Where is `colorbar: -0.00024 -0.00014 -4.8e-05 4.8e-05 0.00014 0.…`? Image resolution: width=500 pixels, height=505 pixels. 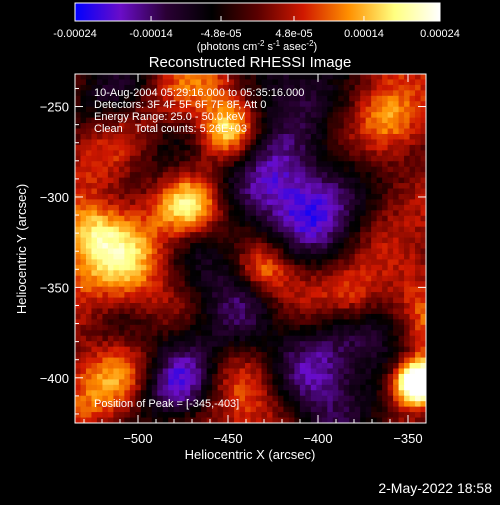
colorbar: -0.00024 -0.00014 -4.8e-05 4.8e-05 0.00014 0.… is located at coordinates (256, 27).